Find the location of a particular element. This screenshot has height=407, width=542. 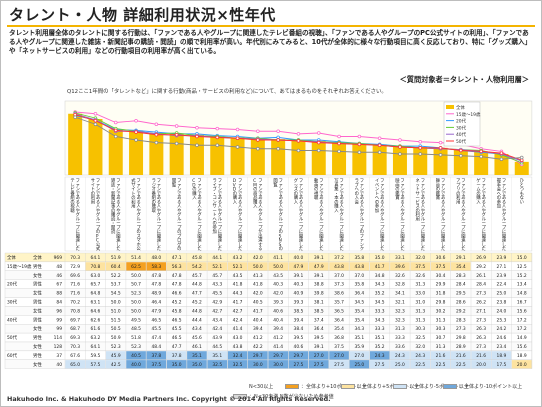

table-cell: 44.1 is located at coordinates (217, 258).